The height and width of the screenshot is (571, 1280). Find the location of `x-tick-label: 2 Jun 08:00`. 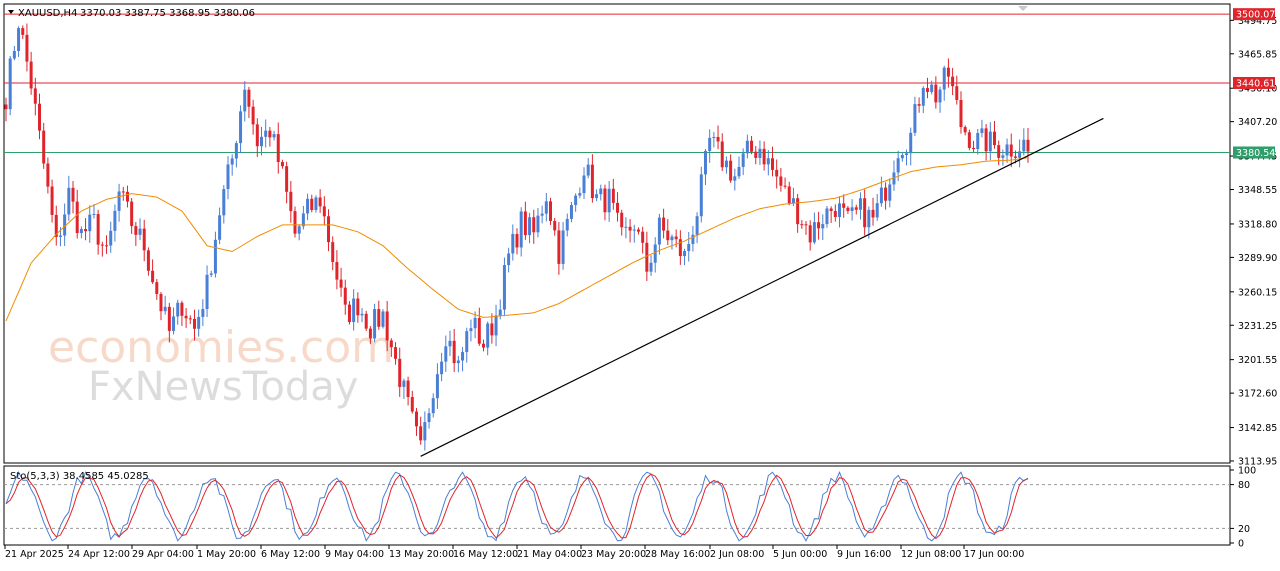

x-tick-label: 2 Jun 08:00 is located at coordinates (737, 554).